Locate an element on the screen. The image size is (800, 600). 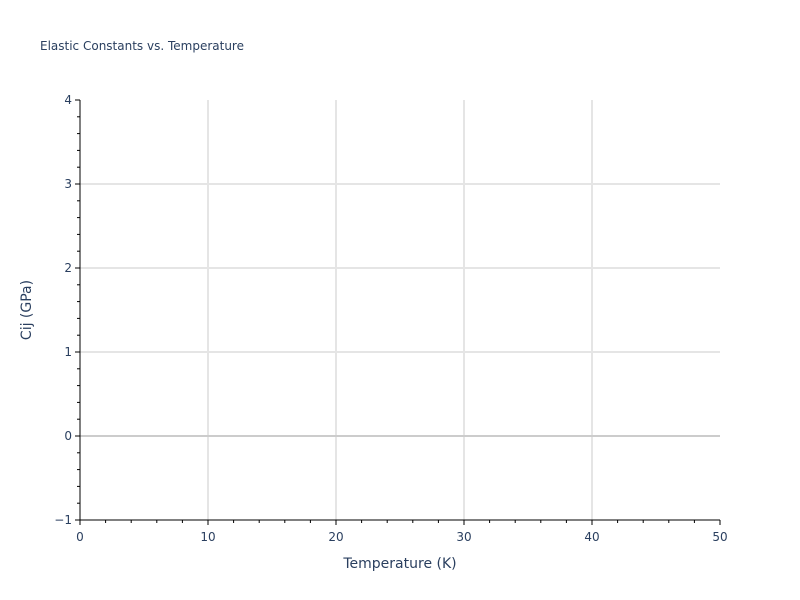
y-tick-label: 2 is located at coordinates (68, 268).